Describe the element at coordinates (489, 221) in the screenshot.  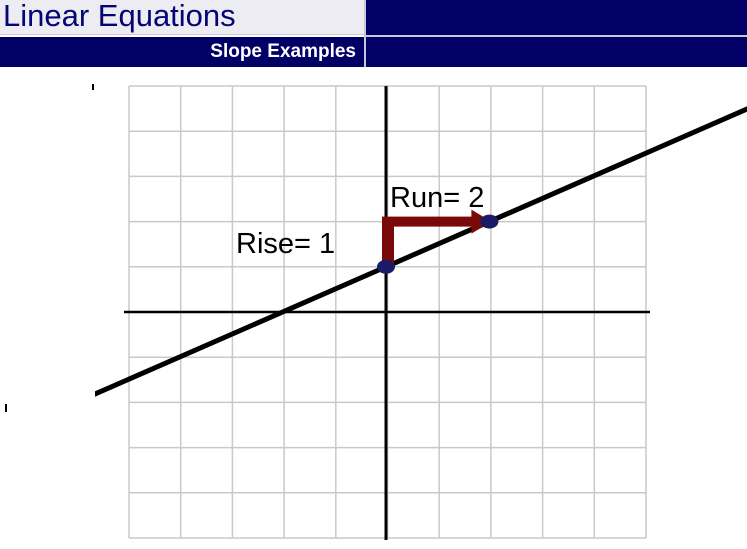
I see `second-point-point` at that location.